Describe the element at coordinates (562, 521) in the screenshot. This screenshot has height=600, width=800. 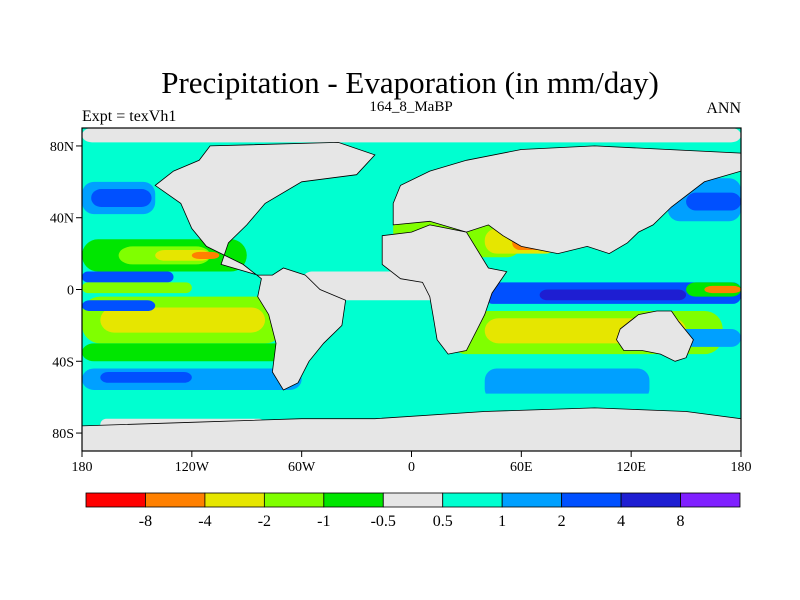
I see `colorbar-label: 2` at that location.